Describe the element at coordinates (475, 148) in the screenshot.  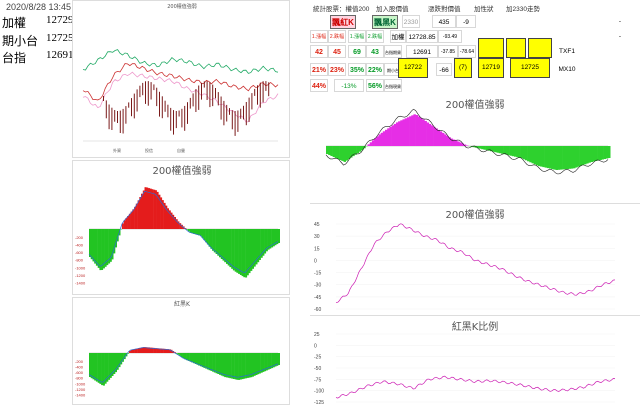
I see `right-top-chart: 200權值強弱` at that location.